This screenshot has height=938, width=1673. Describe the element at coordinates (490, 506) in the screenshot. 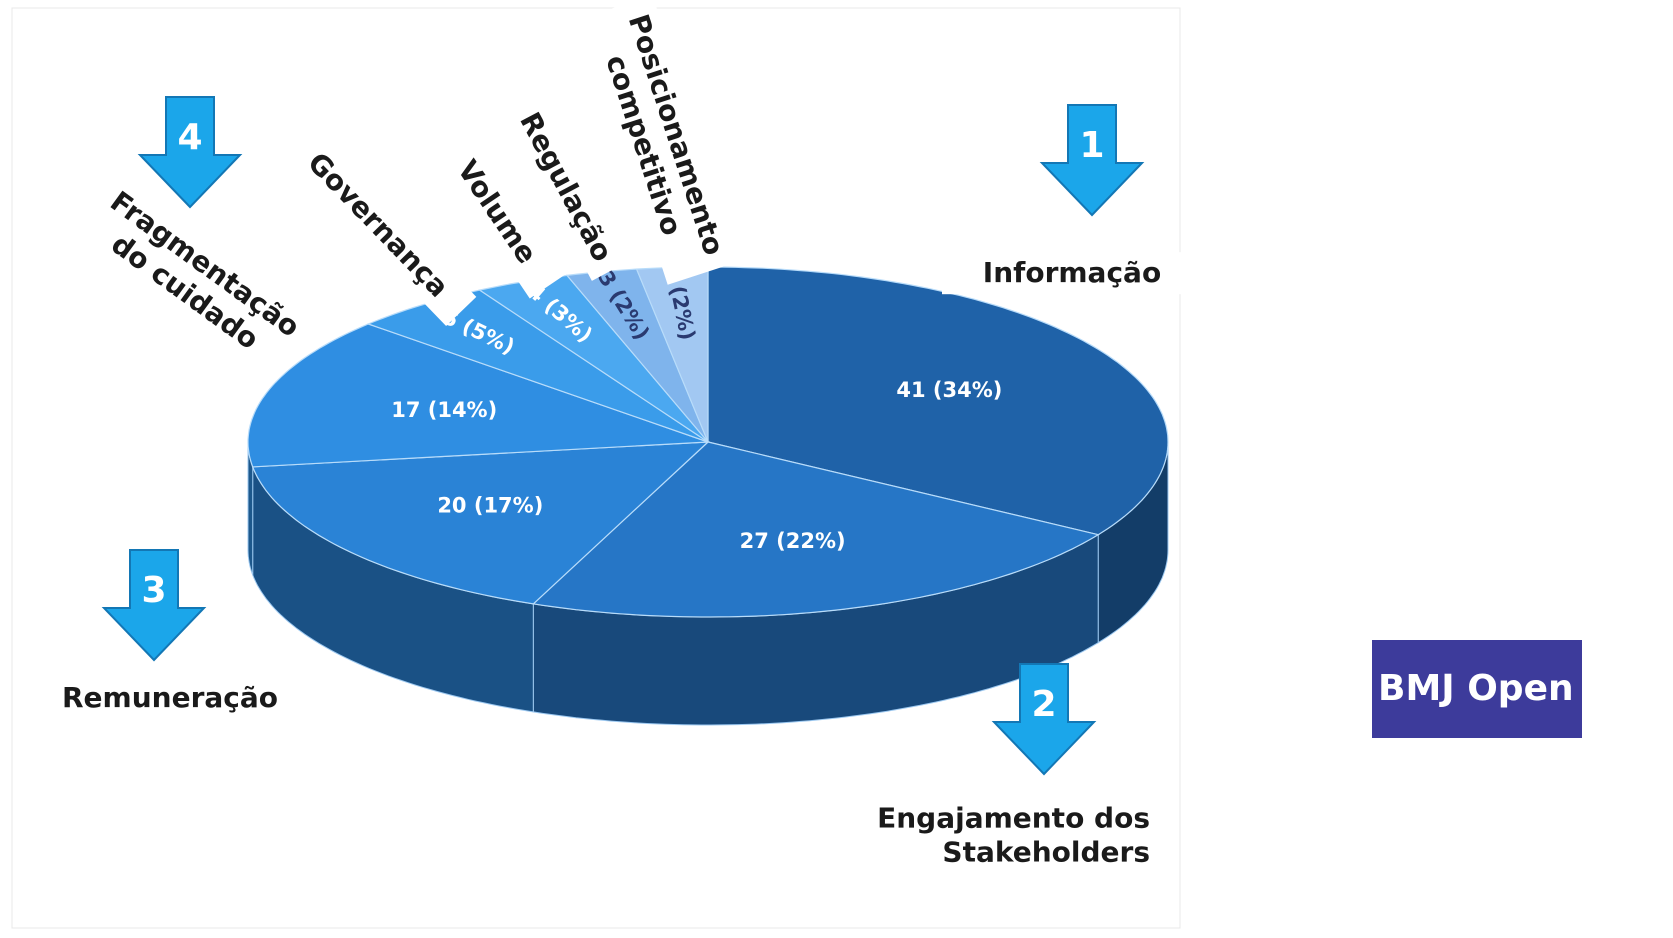

I see `value-label: 20 (17%)` at that location.